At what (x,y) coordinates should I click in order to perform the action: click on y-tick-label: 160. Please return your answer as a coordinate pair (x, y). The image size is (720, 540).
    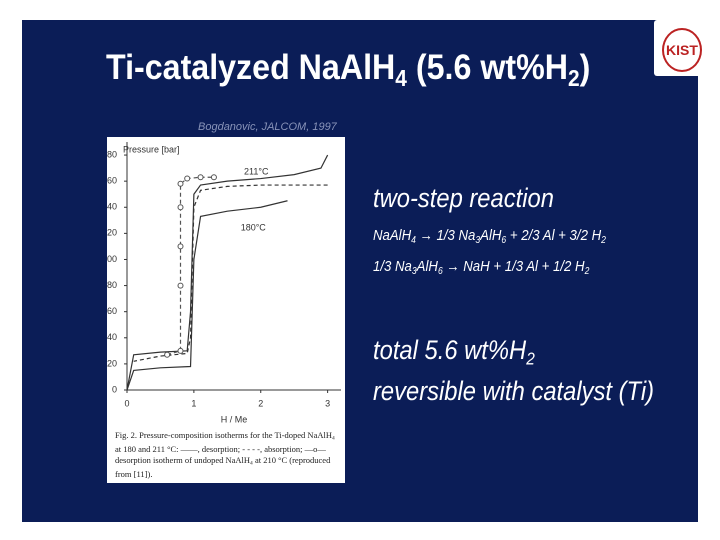
    Looking at the image, I should click on (112, 181).